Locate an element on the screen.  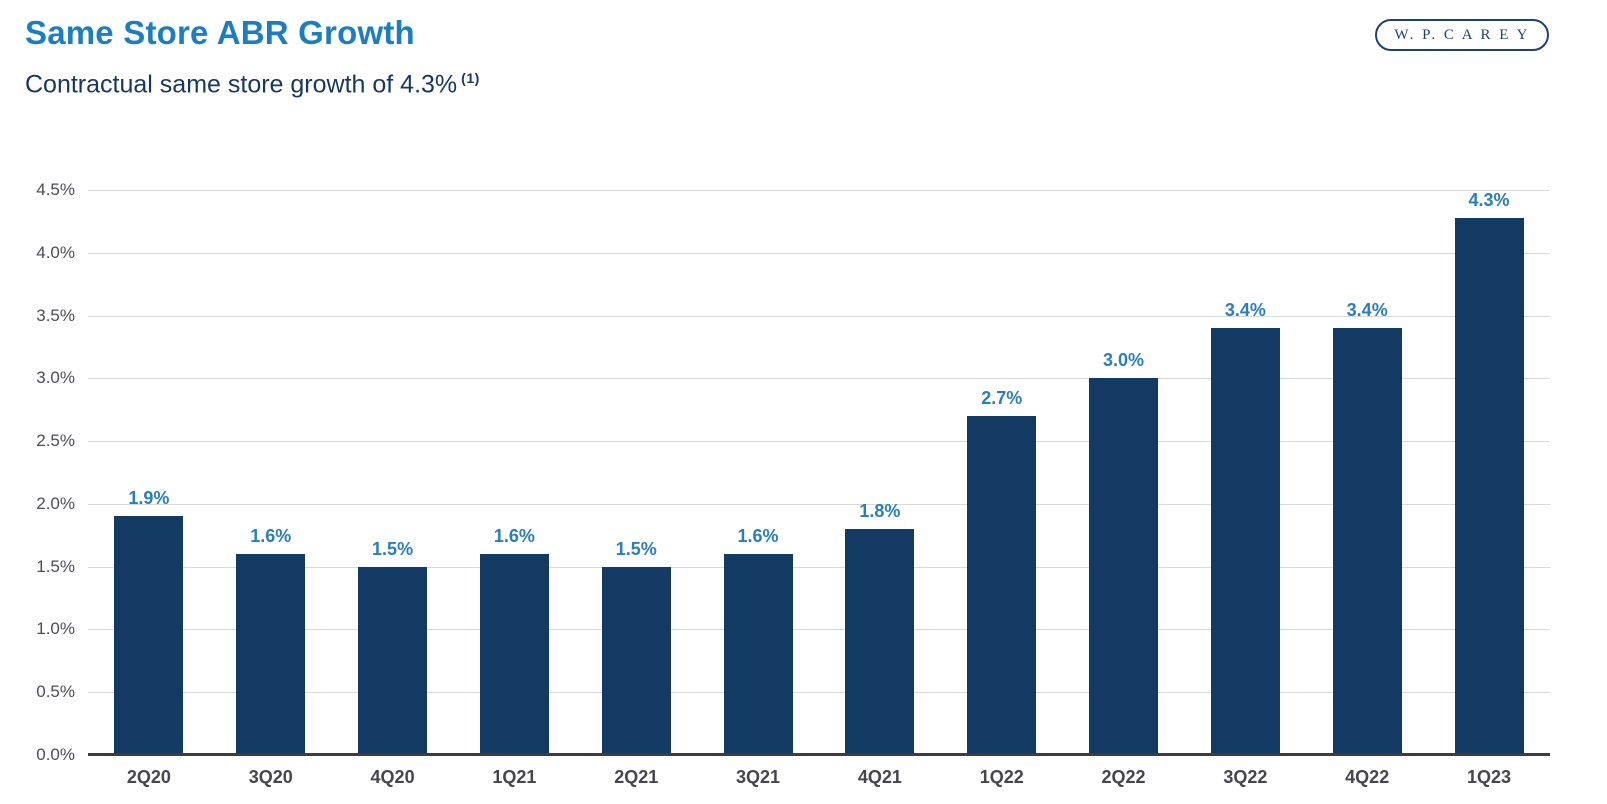
x-axis-tick-label: 3Q22 is located at coordinates (1245, 777).